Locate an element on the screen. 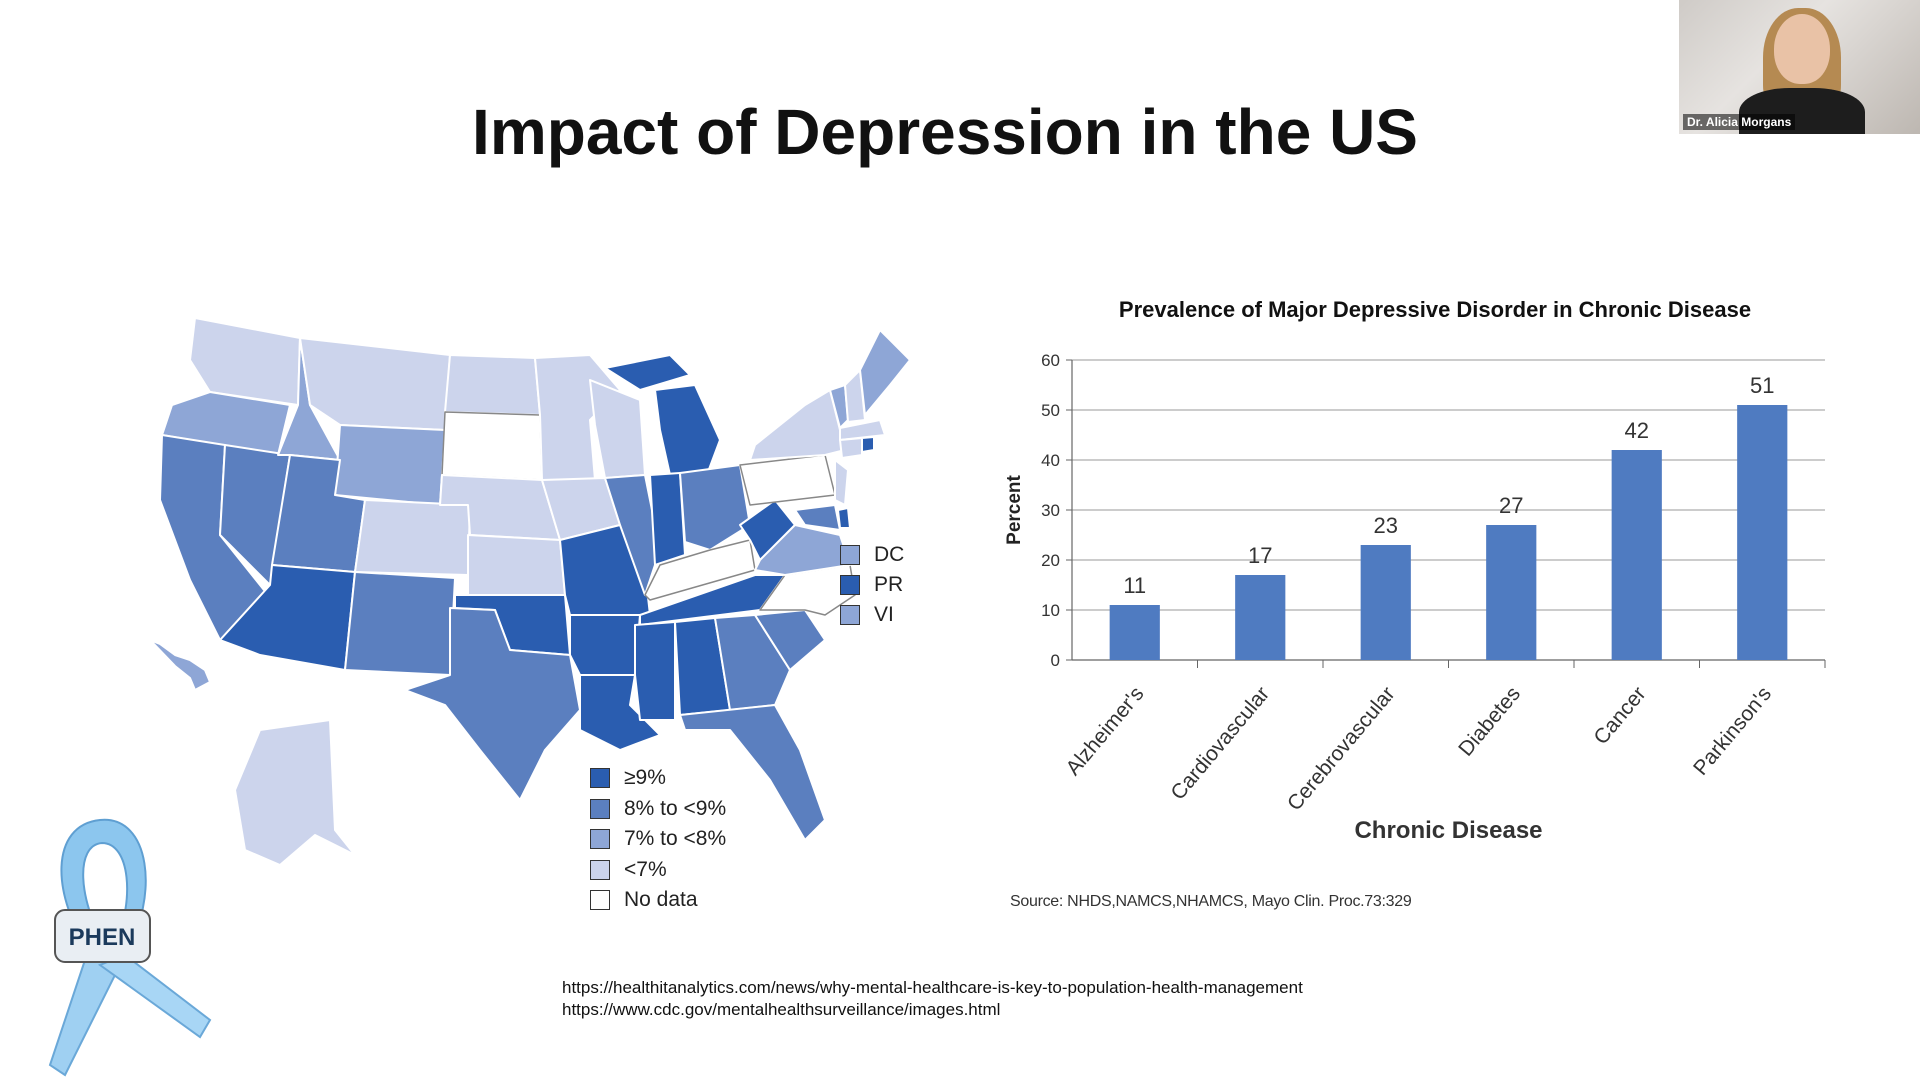  x-tick-label: Cancer is located at coordinates (1619, 715).